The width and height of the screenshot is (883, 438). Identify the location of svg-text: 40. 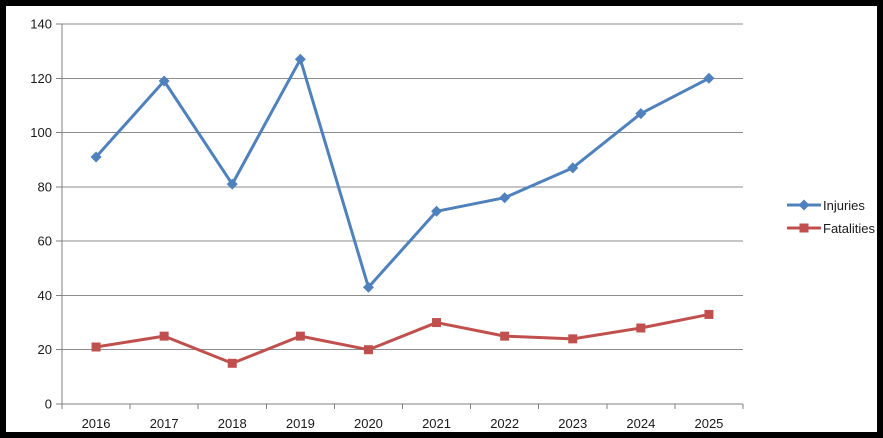
(45, 295).